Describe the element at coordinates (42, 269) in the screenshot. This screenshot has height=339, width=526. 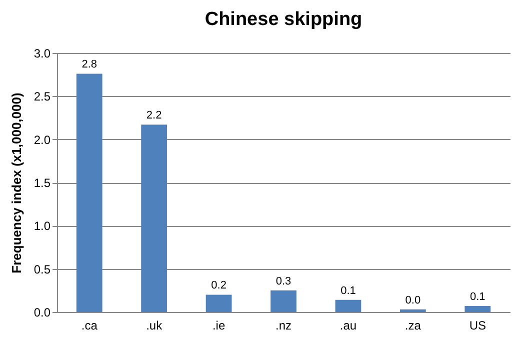
I see `y-tick-label: 0.5` at that location.